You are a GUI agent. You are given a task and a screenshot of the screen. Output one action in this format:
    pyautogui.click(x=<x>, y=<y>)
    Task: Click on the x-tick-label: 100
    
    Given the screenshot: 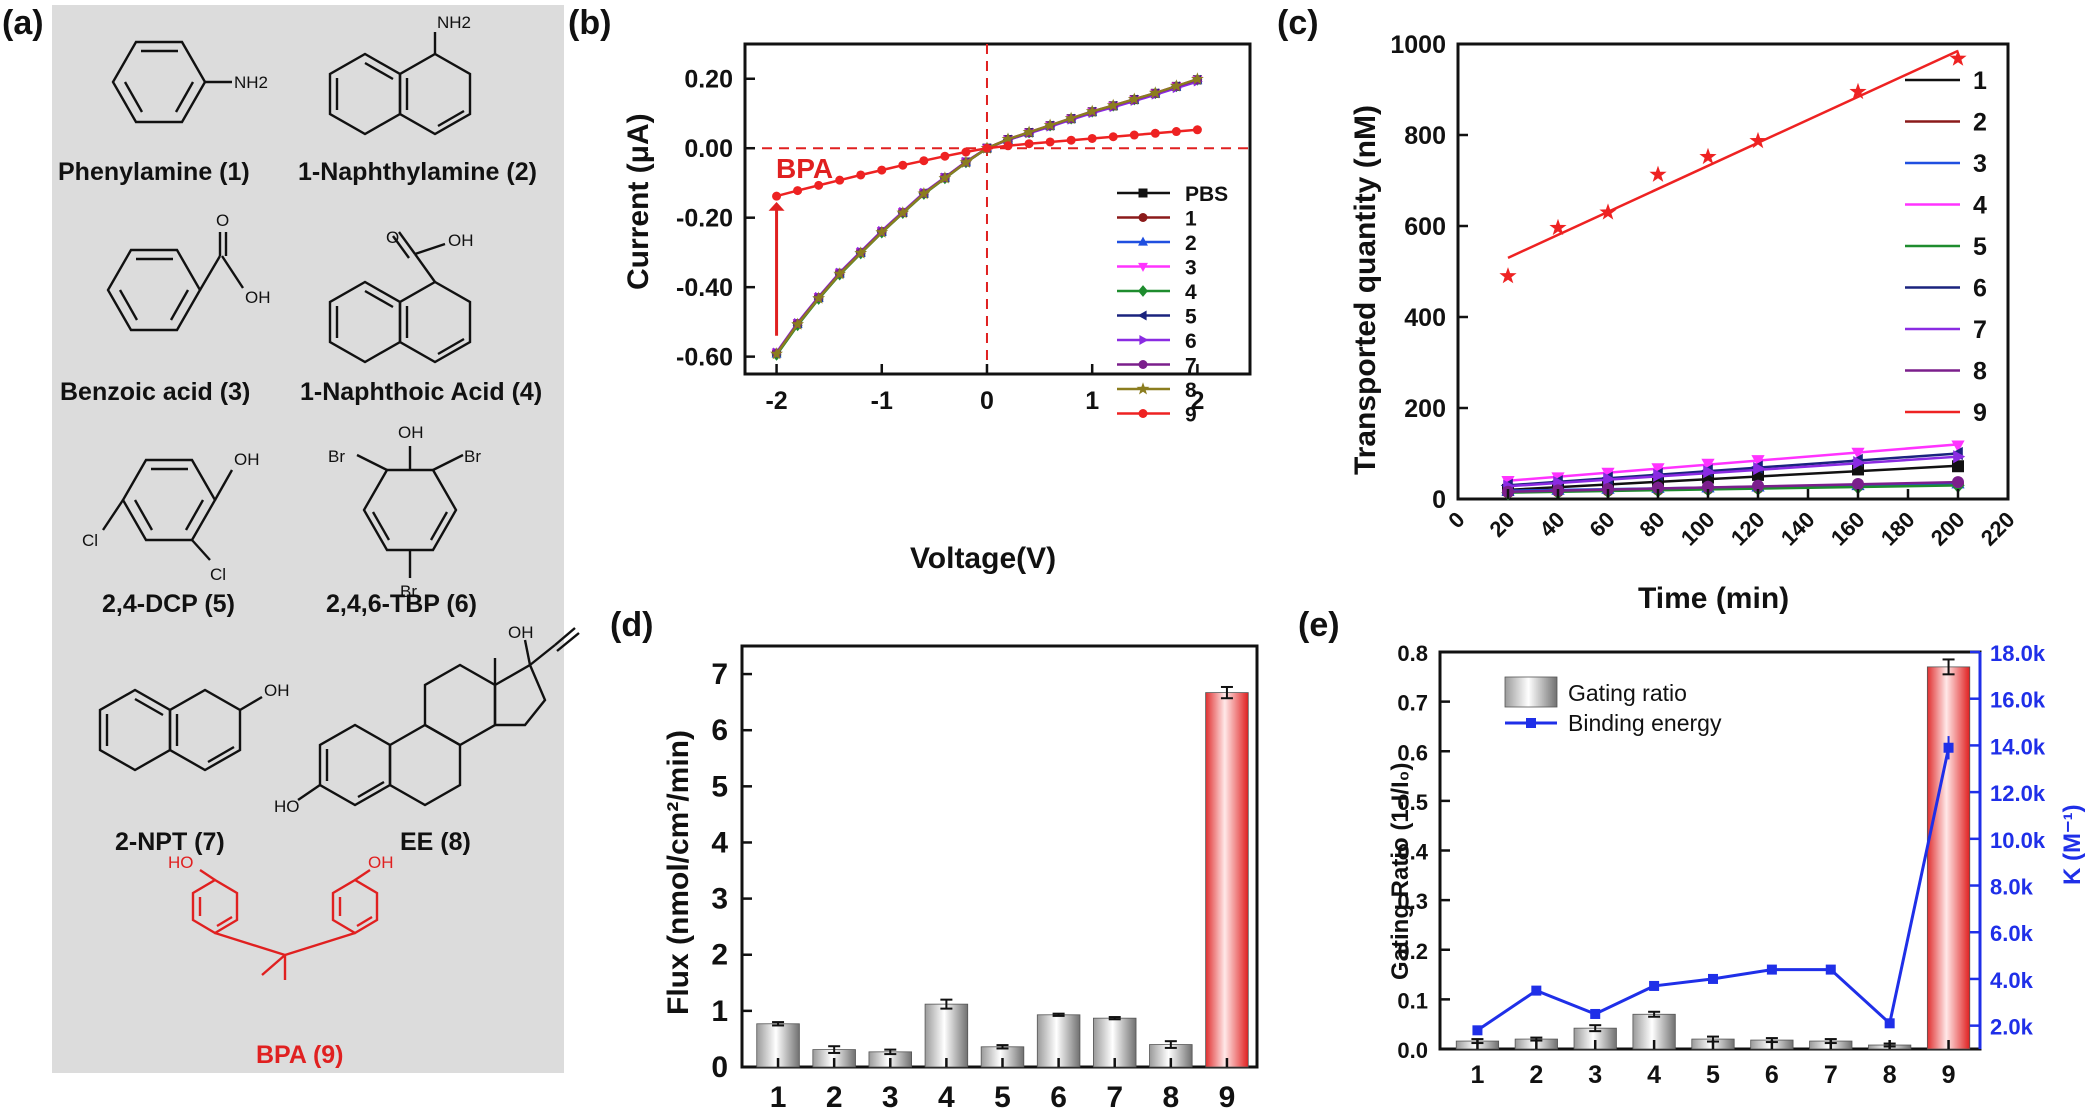 What is the action you would take?
    pyautogui.click(x=1698, y=529)
    